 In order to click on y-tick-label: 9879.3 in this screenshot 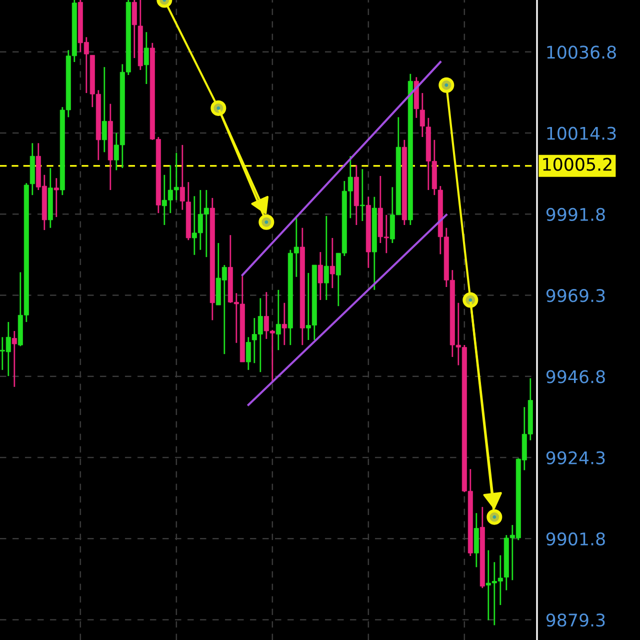, I will do `click(575, 620)`.